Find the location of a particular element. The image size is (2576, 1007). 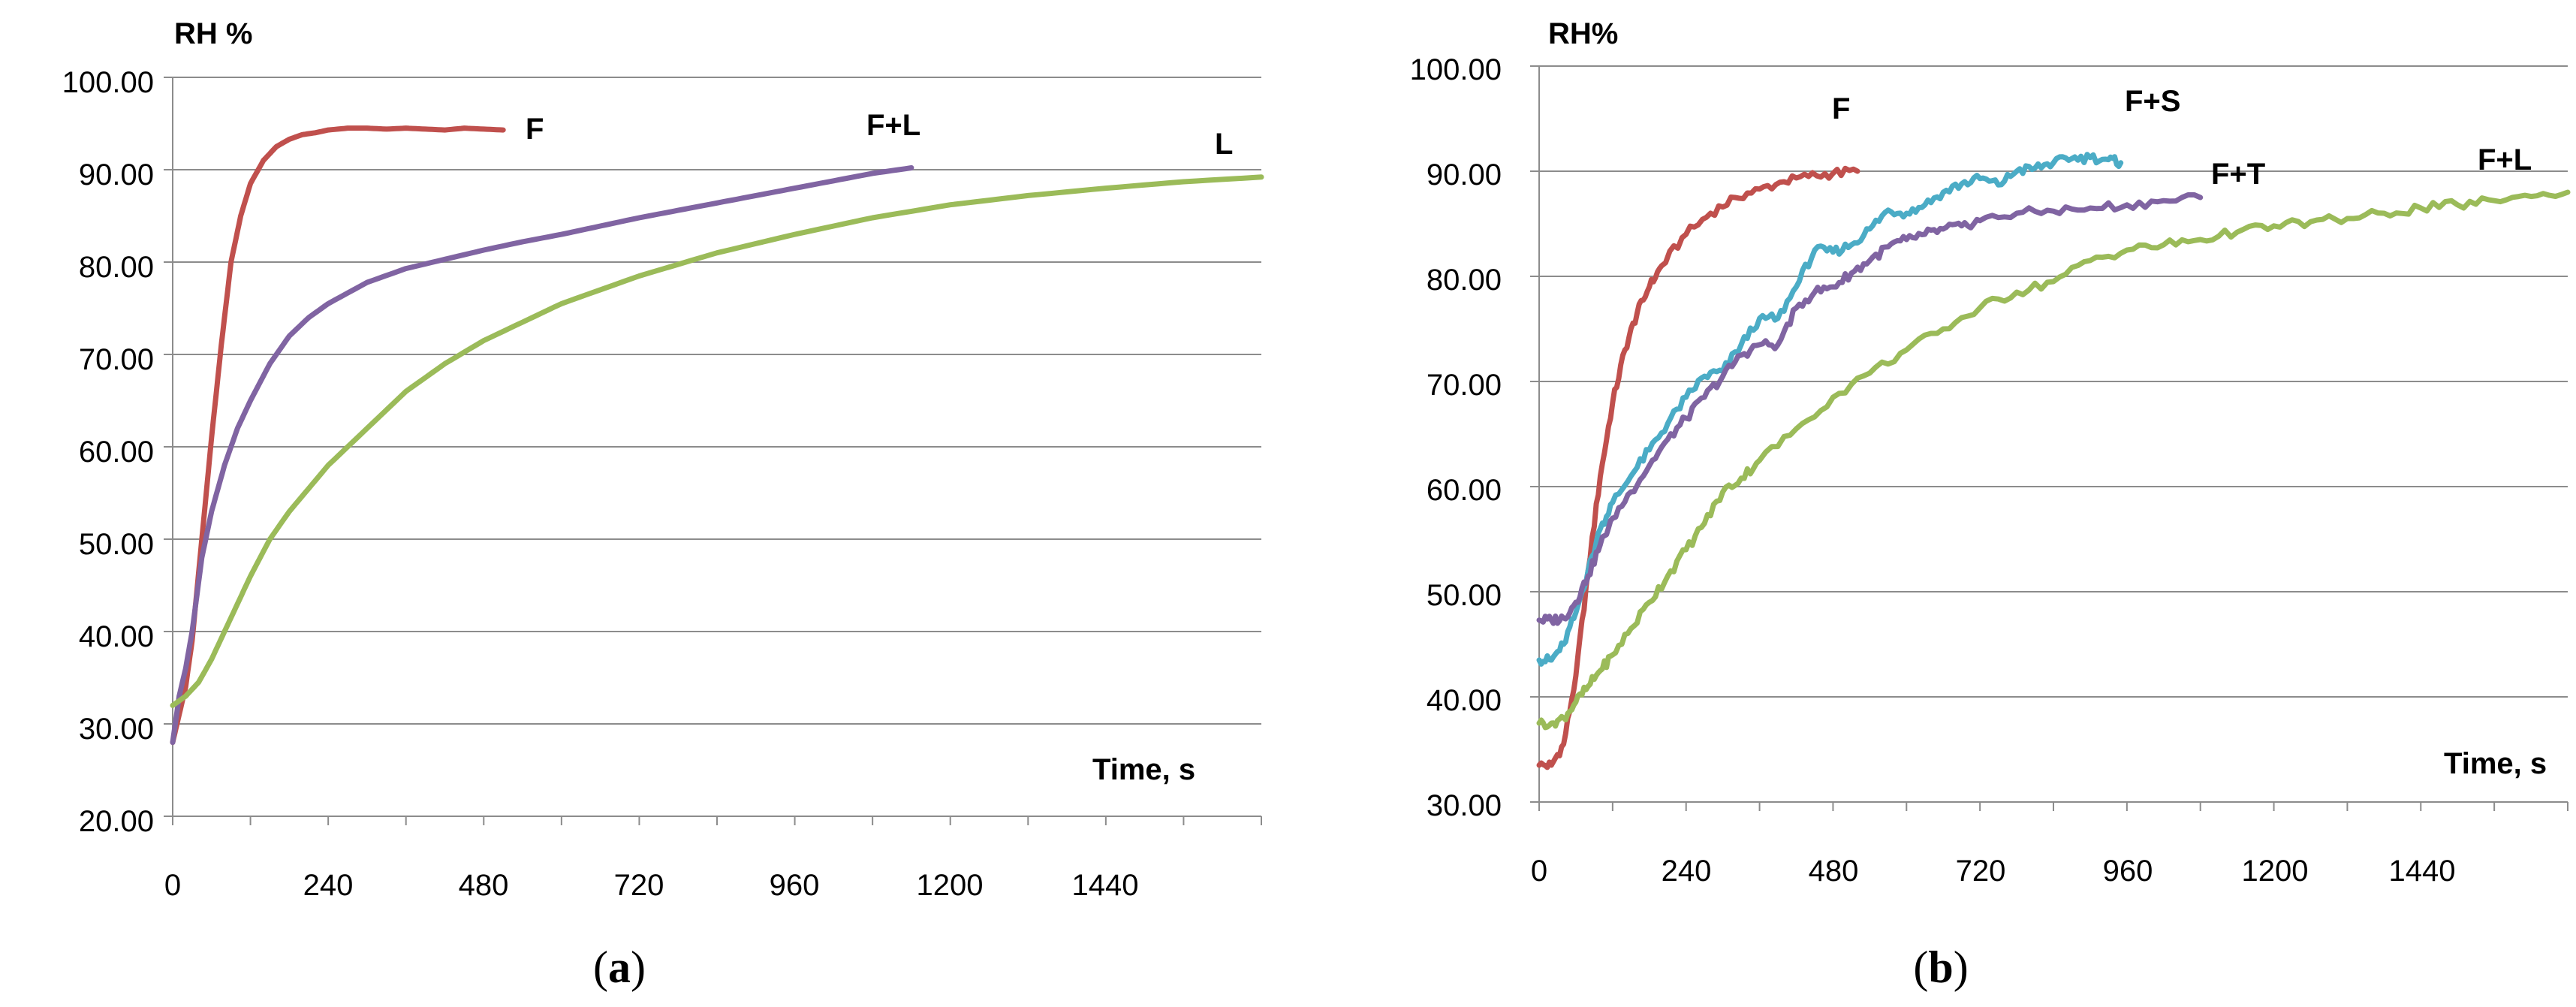

y-tick-label: 20.00 is located at coordinates (116, 822).